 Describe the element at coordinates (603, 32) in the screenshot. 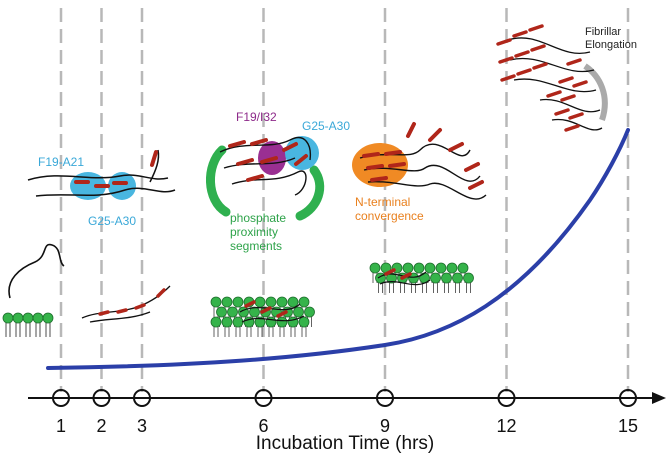

I see `label-fibrillar-1: Fibrillar` at that location.